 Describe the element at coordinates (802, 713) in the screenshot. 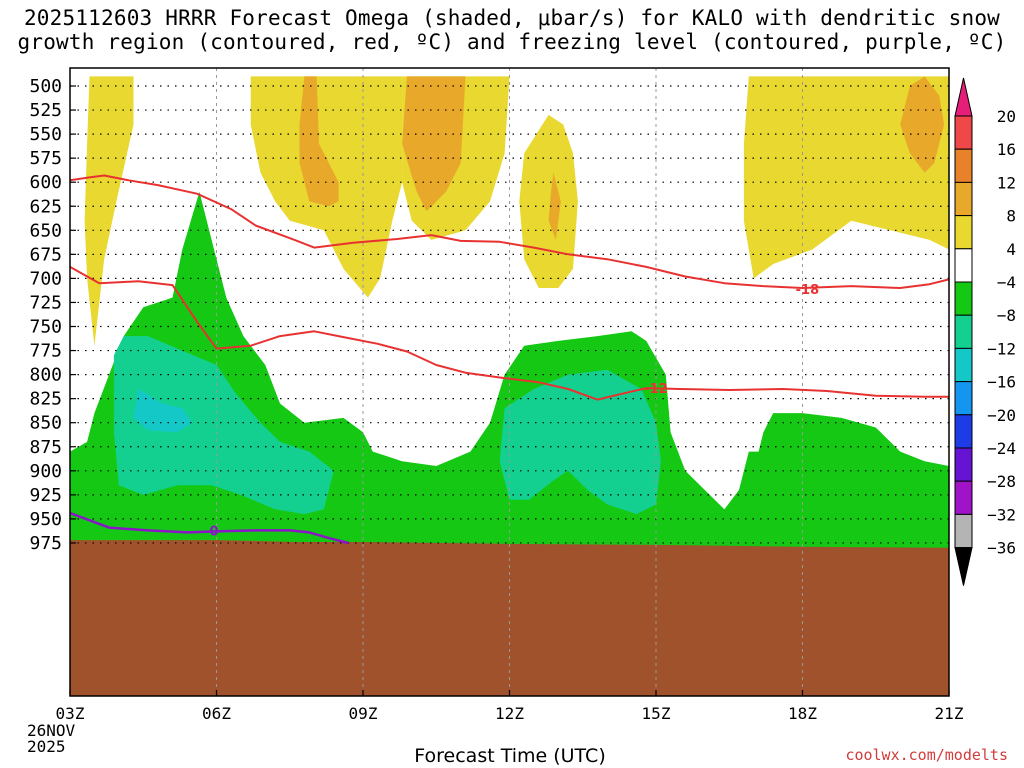

I see `xtick-label-18Z: 18Z` at that location.